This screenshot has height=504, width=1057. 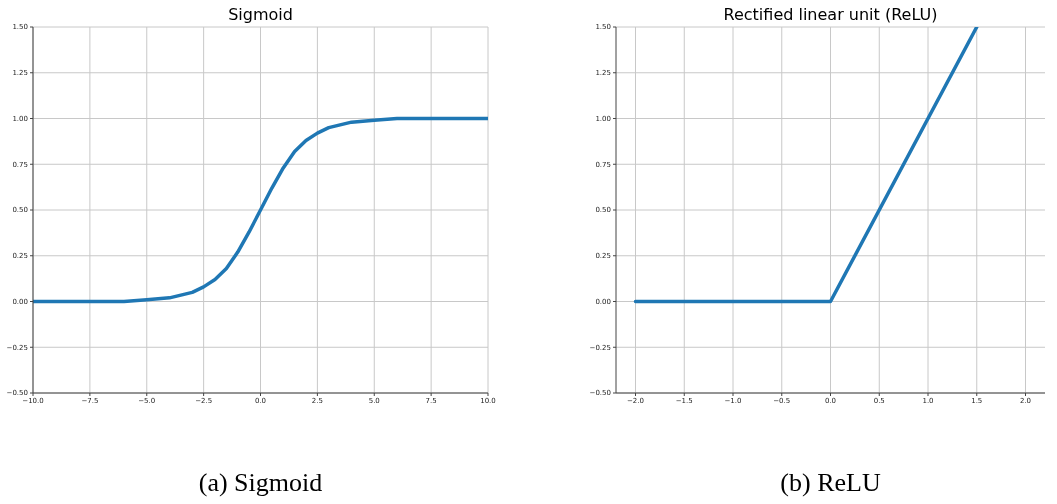 I want to click on text: (b) ReLU, so click(x=830, y=483).